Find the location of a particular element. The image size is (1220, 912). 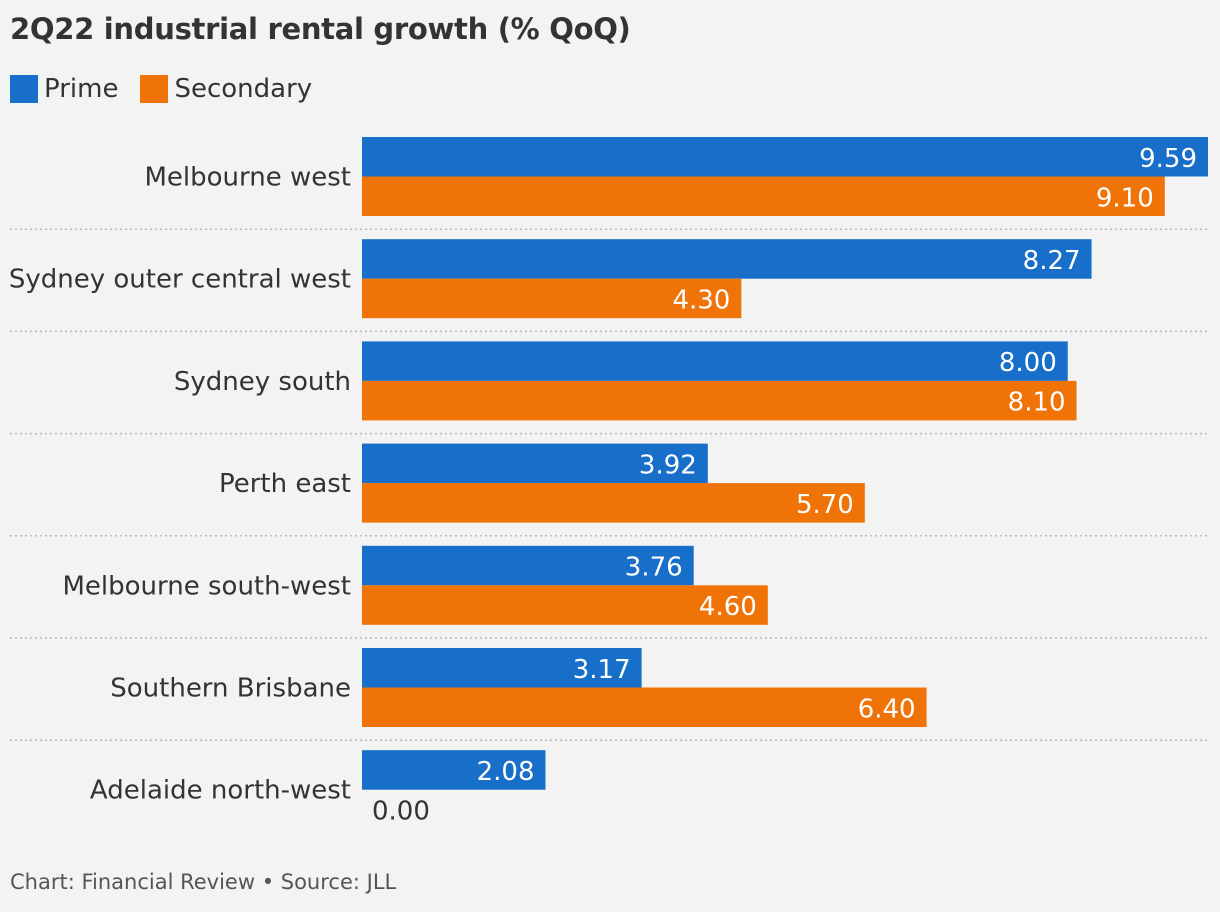

value-label: 9.59 is located at coordinates (1168, 159).